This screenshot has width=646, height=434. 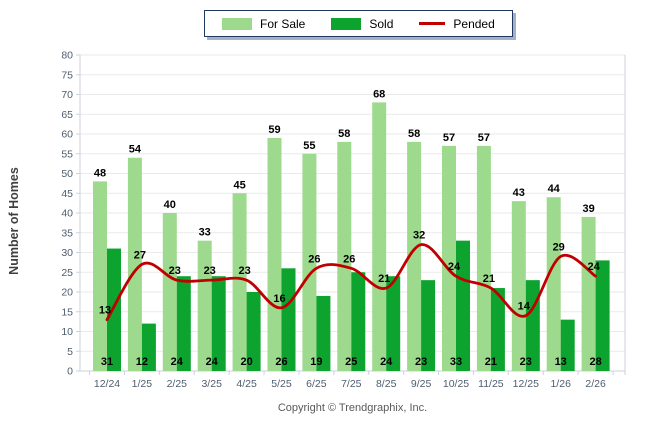 What do you see at coordinates (246, 384) in the screenshot?
I see `x-tick-label: 4/25` at bounding box center [246, 384].